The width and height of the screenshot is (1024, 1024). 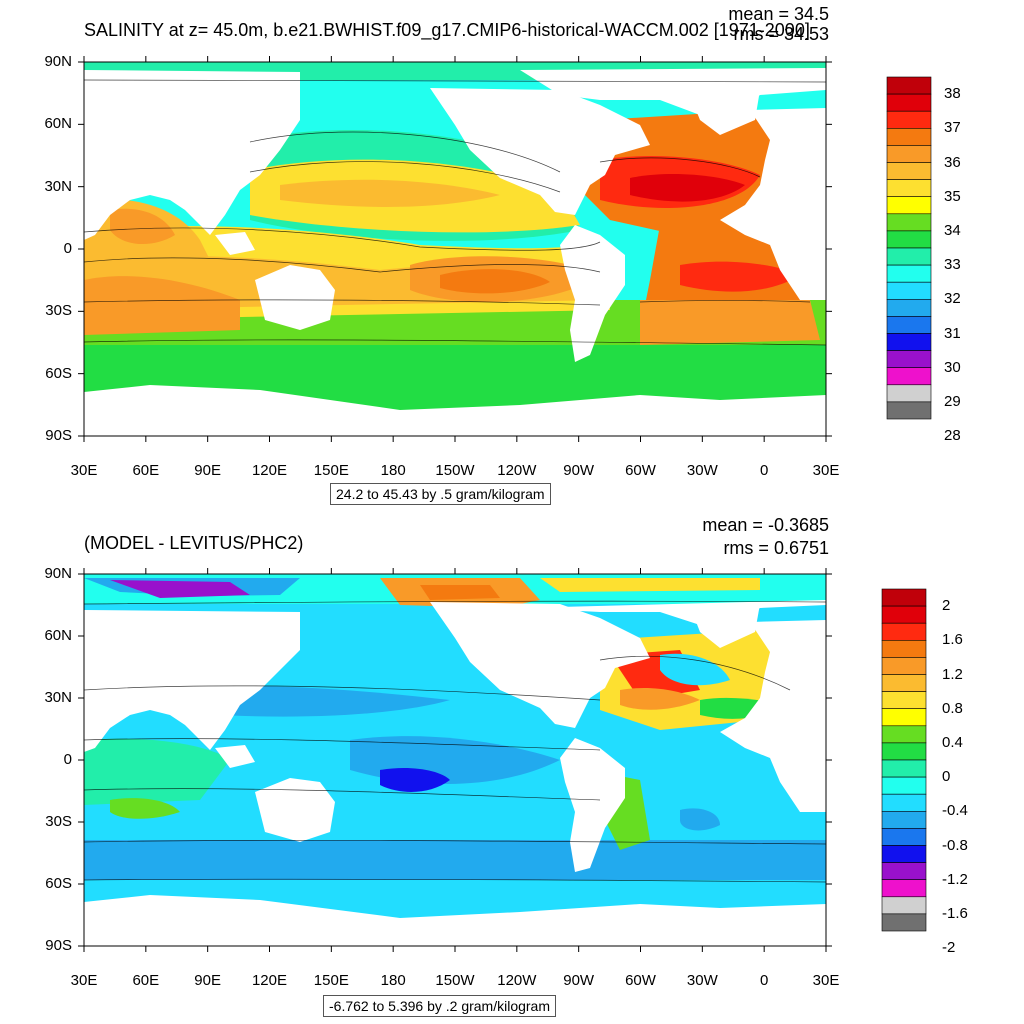 I want to click on difference-colorbar-label: -0.8, so click(x=955, y=845).